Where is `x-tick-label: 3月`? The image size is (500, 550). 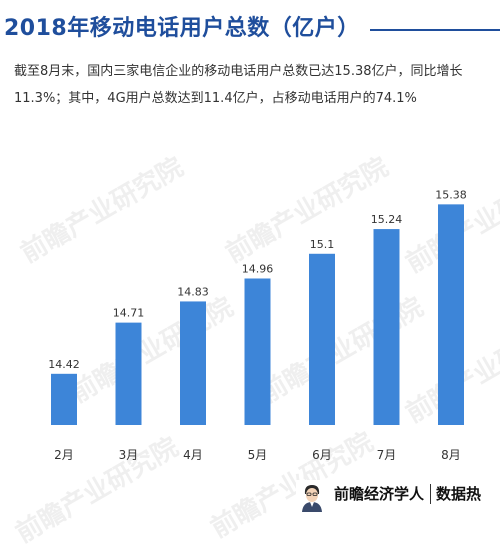
x-tick-label: 3月 is located at coordinates (129, 455).